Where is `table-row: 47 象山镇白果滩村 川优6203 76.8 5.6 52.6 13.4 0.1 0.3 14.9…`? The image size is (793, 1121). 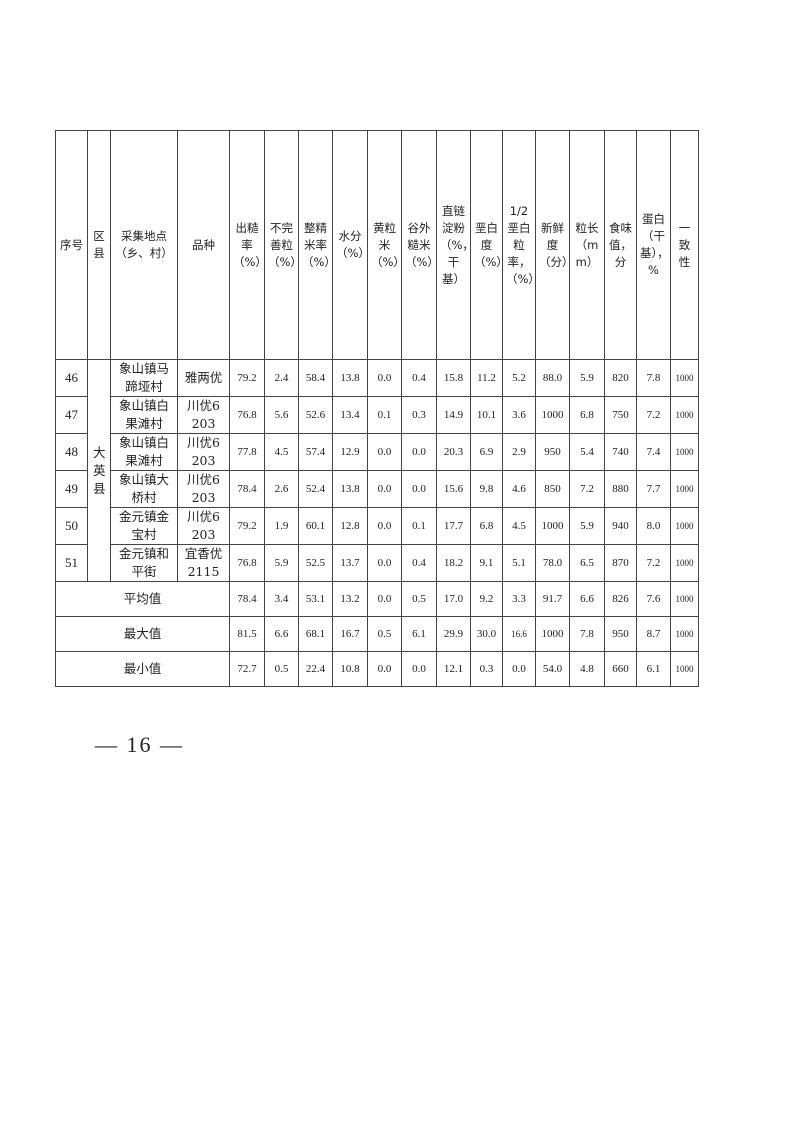 table-row: 47 象山镇白果滩村 川优6203 76.8 5.6 52.6 13.4 0.1 0.3 14.9… is located at coordinates (377, 415).